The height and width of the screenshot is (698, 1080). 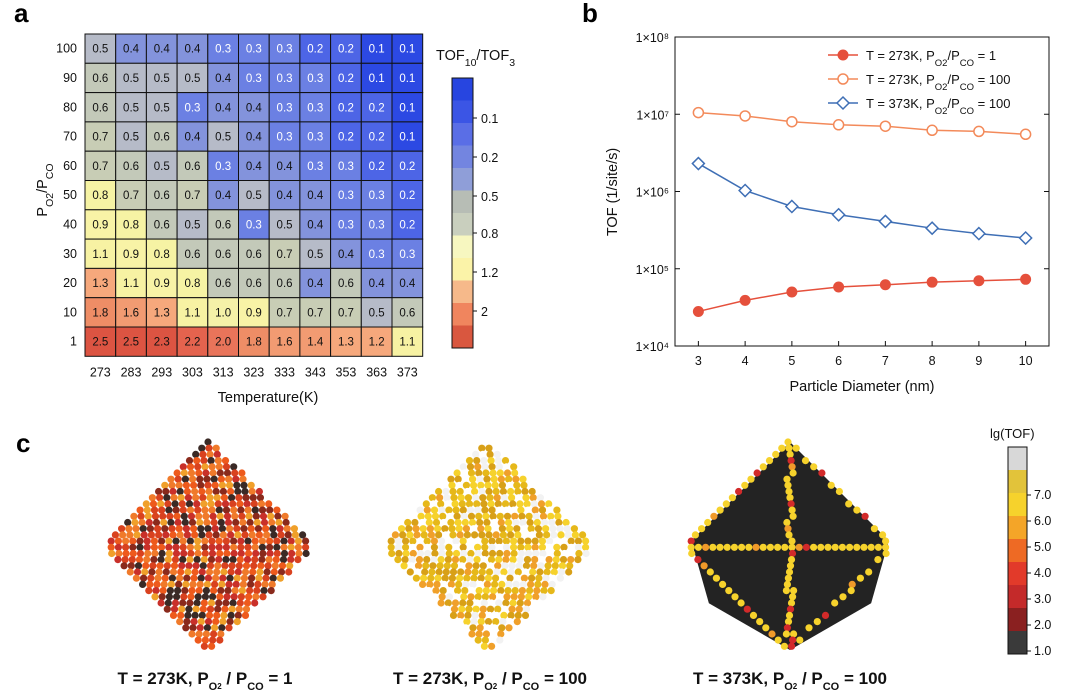 What do you see at coordinates (745, 361) in the screenshot?
I see `line-x-tick-label: 4` at bounding box center [745, 361].